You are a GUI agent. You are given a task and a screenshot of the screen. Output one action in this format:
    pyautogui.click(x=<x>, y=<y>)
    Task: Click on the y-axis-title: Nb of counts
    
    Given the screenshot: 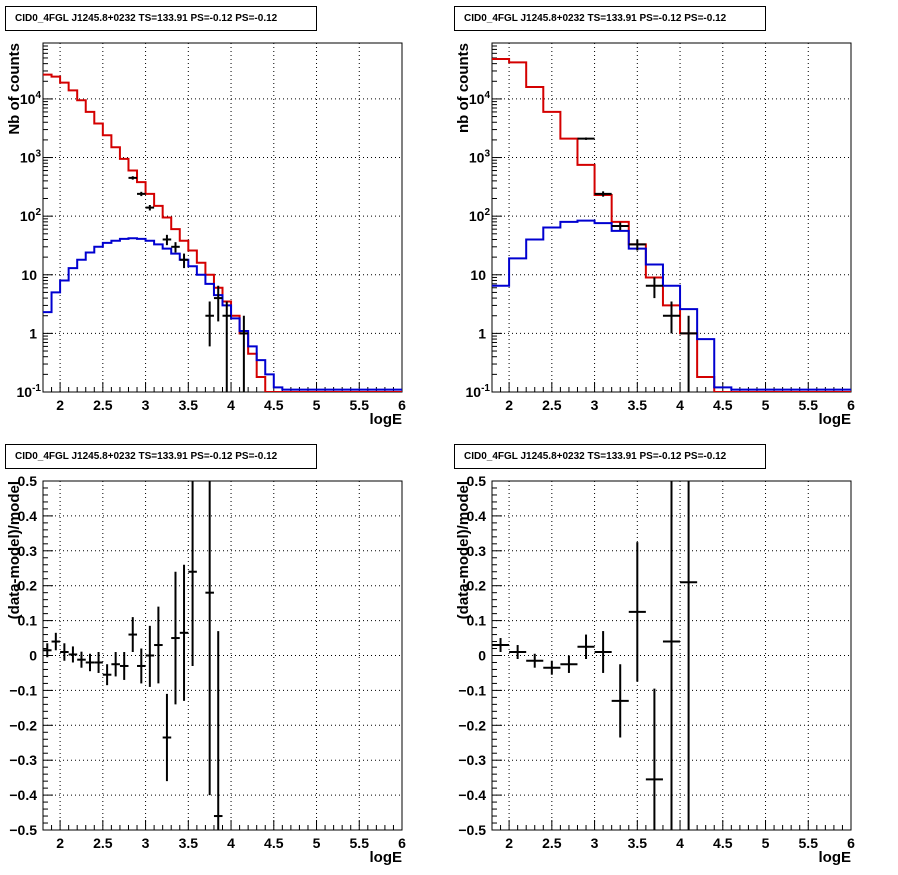 What is the action you would take?
    pyautogui.click(x=14, y=89)
    